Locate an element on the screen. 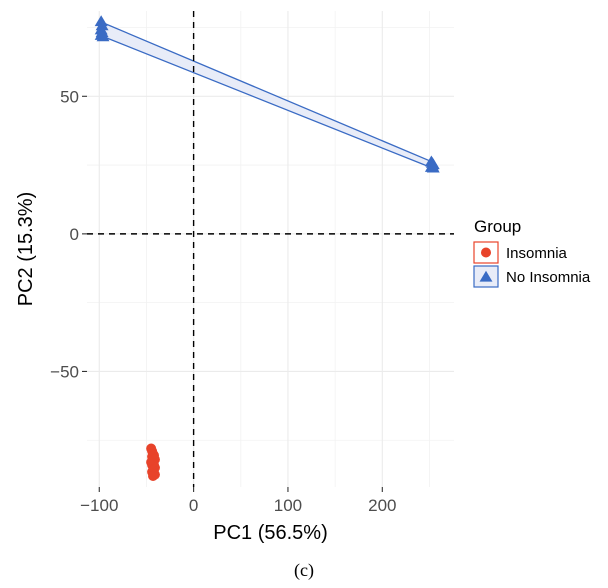 This screenshot has height=588, width=608. legend-title: Group is located at coordinates (497, 226).